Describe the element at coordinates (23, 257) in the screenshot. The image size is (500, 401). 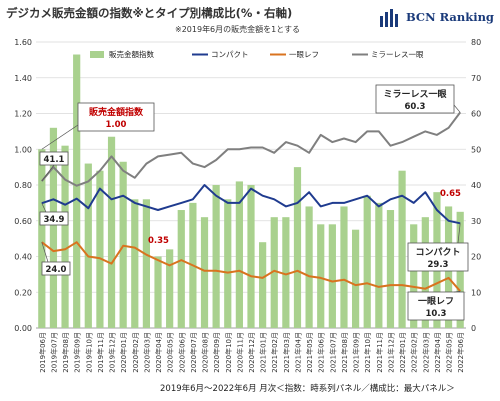
I see `left-tick-label: 0.40` at that location.